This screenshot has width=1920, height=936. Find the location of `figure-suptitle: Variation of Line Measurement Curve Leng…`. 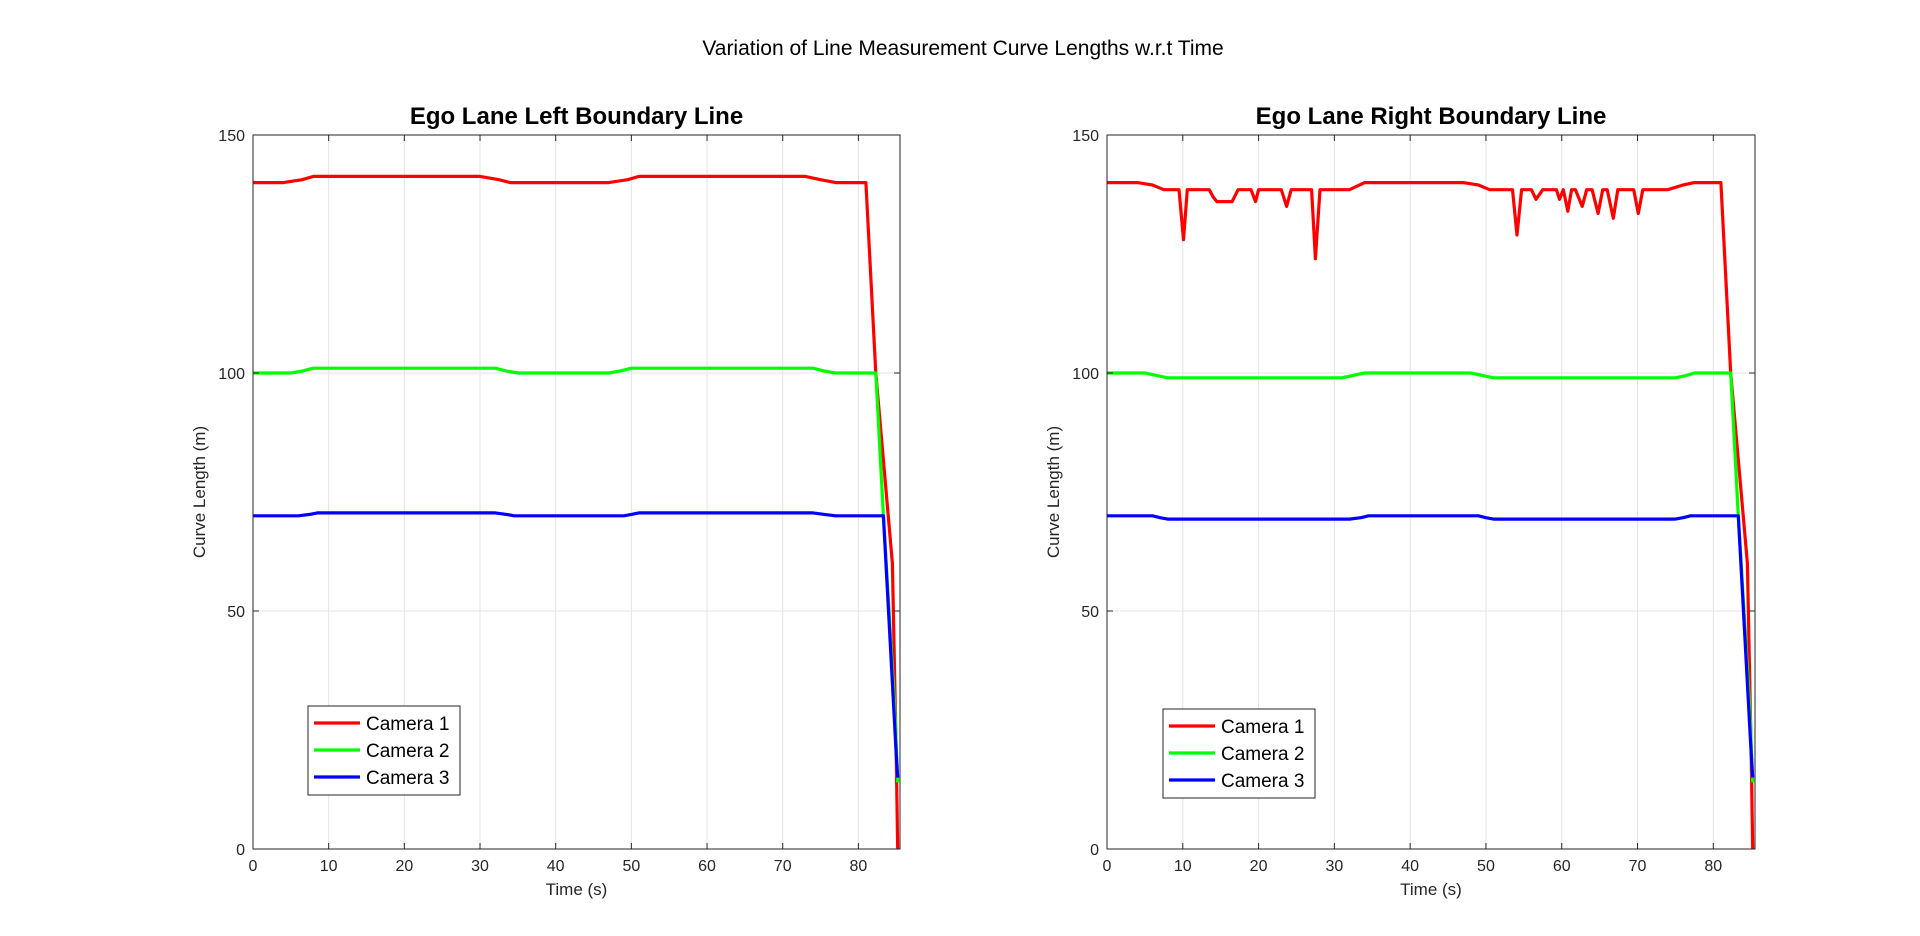

figure-suptitle: Variation of Line Measurement Curve Leng… is located at coordinates (962, 48).